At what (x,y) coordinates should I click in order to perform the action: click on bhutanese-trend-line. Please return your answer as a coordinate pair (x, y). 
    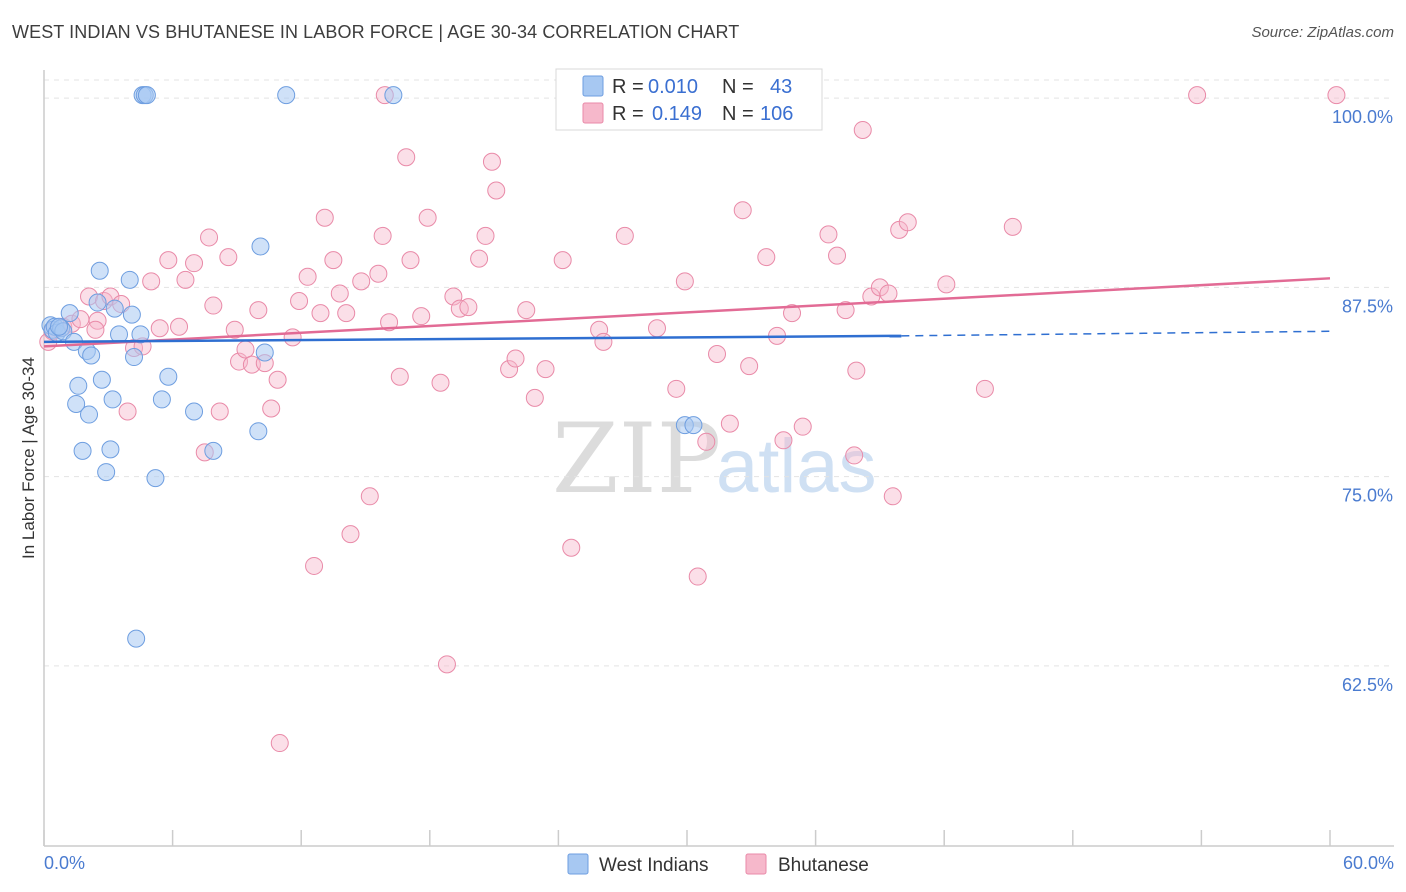
    Looking at the image, I should click on (687, 312).